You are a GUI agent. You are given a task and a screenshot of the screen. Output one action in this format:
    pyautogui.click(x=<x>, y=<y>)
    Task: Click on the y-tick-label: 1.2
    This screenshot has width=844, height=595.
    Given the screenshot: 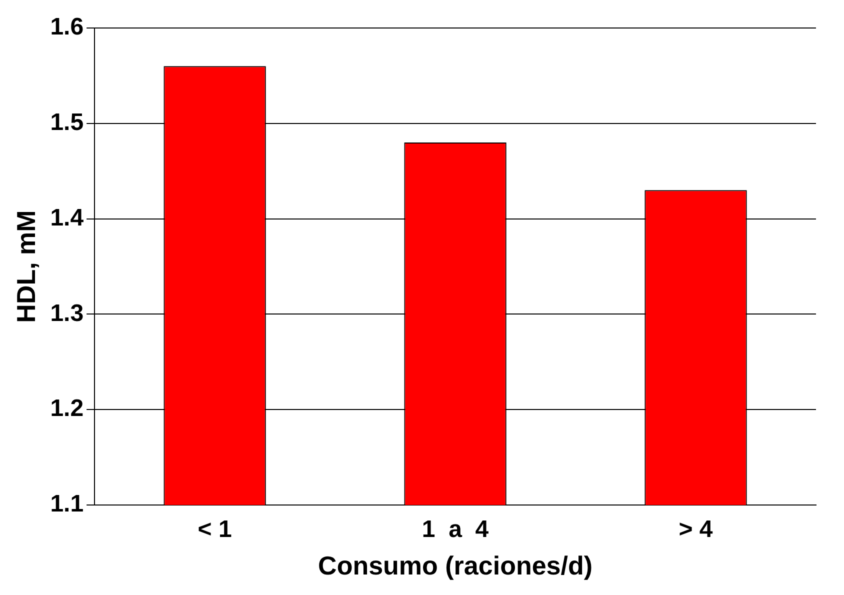 What is the action you would take?
    pyautogui.click(x=67, y=408)
    